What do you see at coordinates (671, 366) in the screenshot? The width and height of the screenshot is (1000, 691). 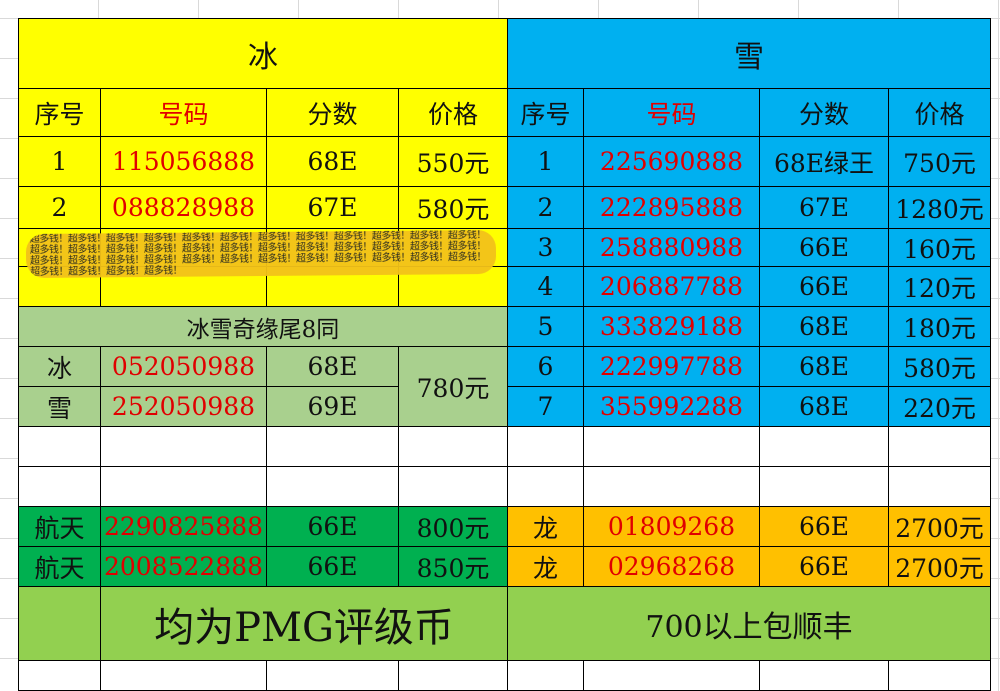 I see `cell-number: 222997788` at bounding box center [671, 366].